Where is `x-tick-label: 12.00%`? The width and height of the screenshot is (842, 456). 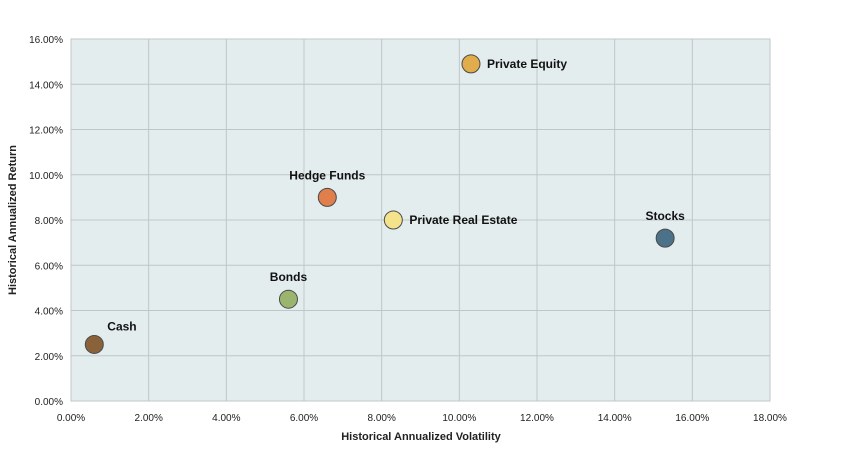
x-tick-label: 12.00% is located at coordinates (537, 418).